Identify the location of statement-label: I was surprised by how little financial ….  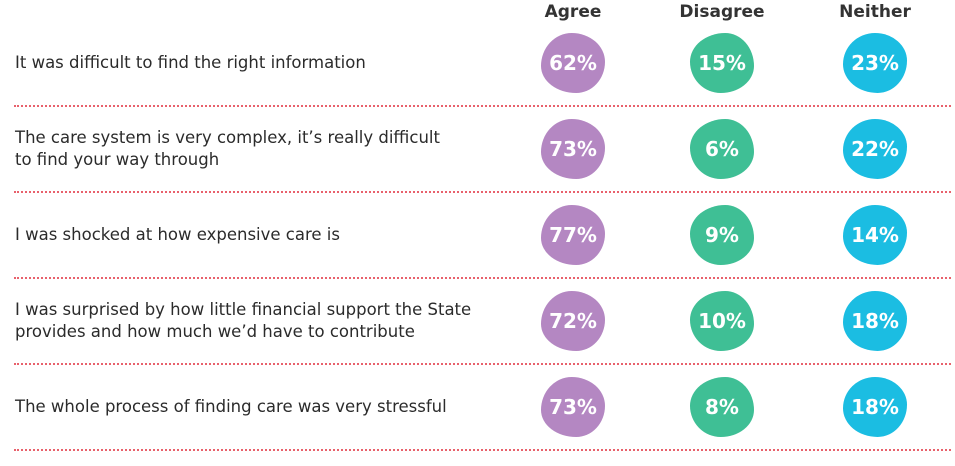
(243, 320).